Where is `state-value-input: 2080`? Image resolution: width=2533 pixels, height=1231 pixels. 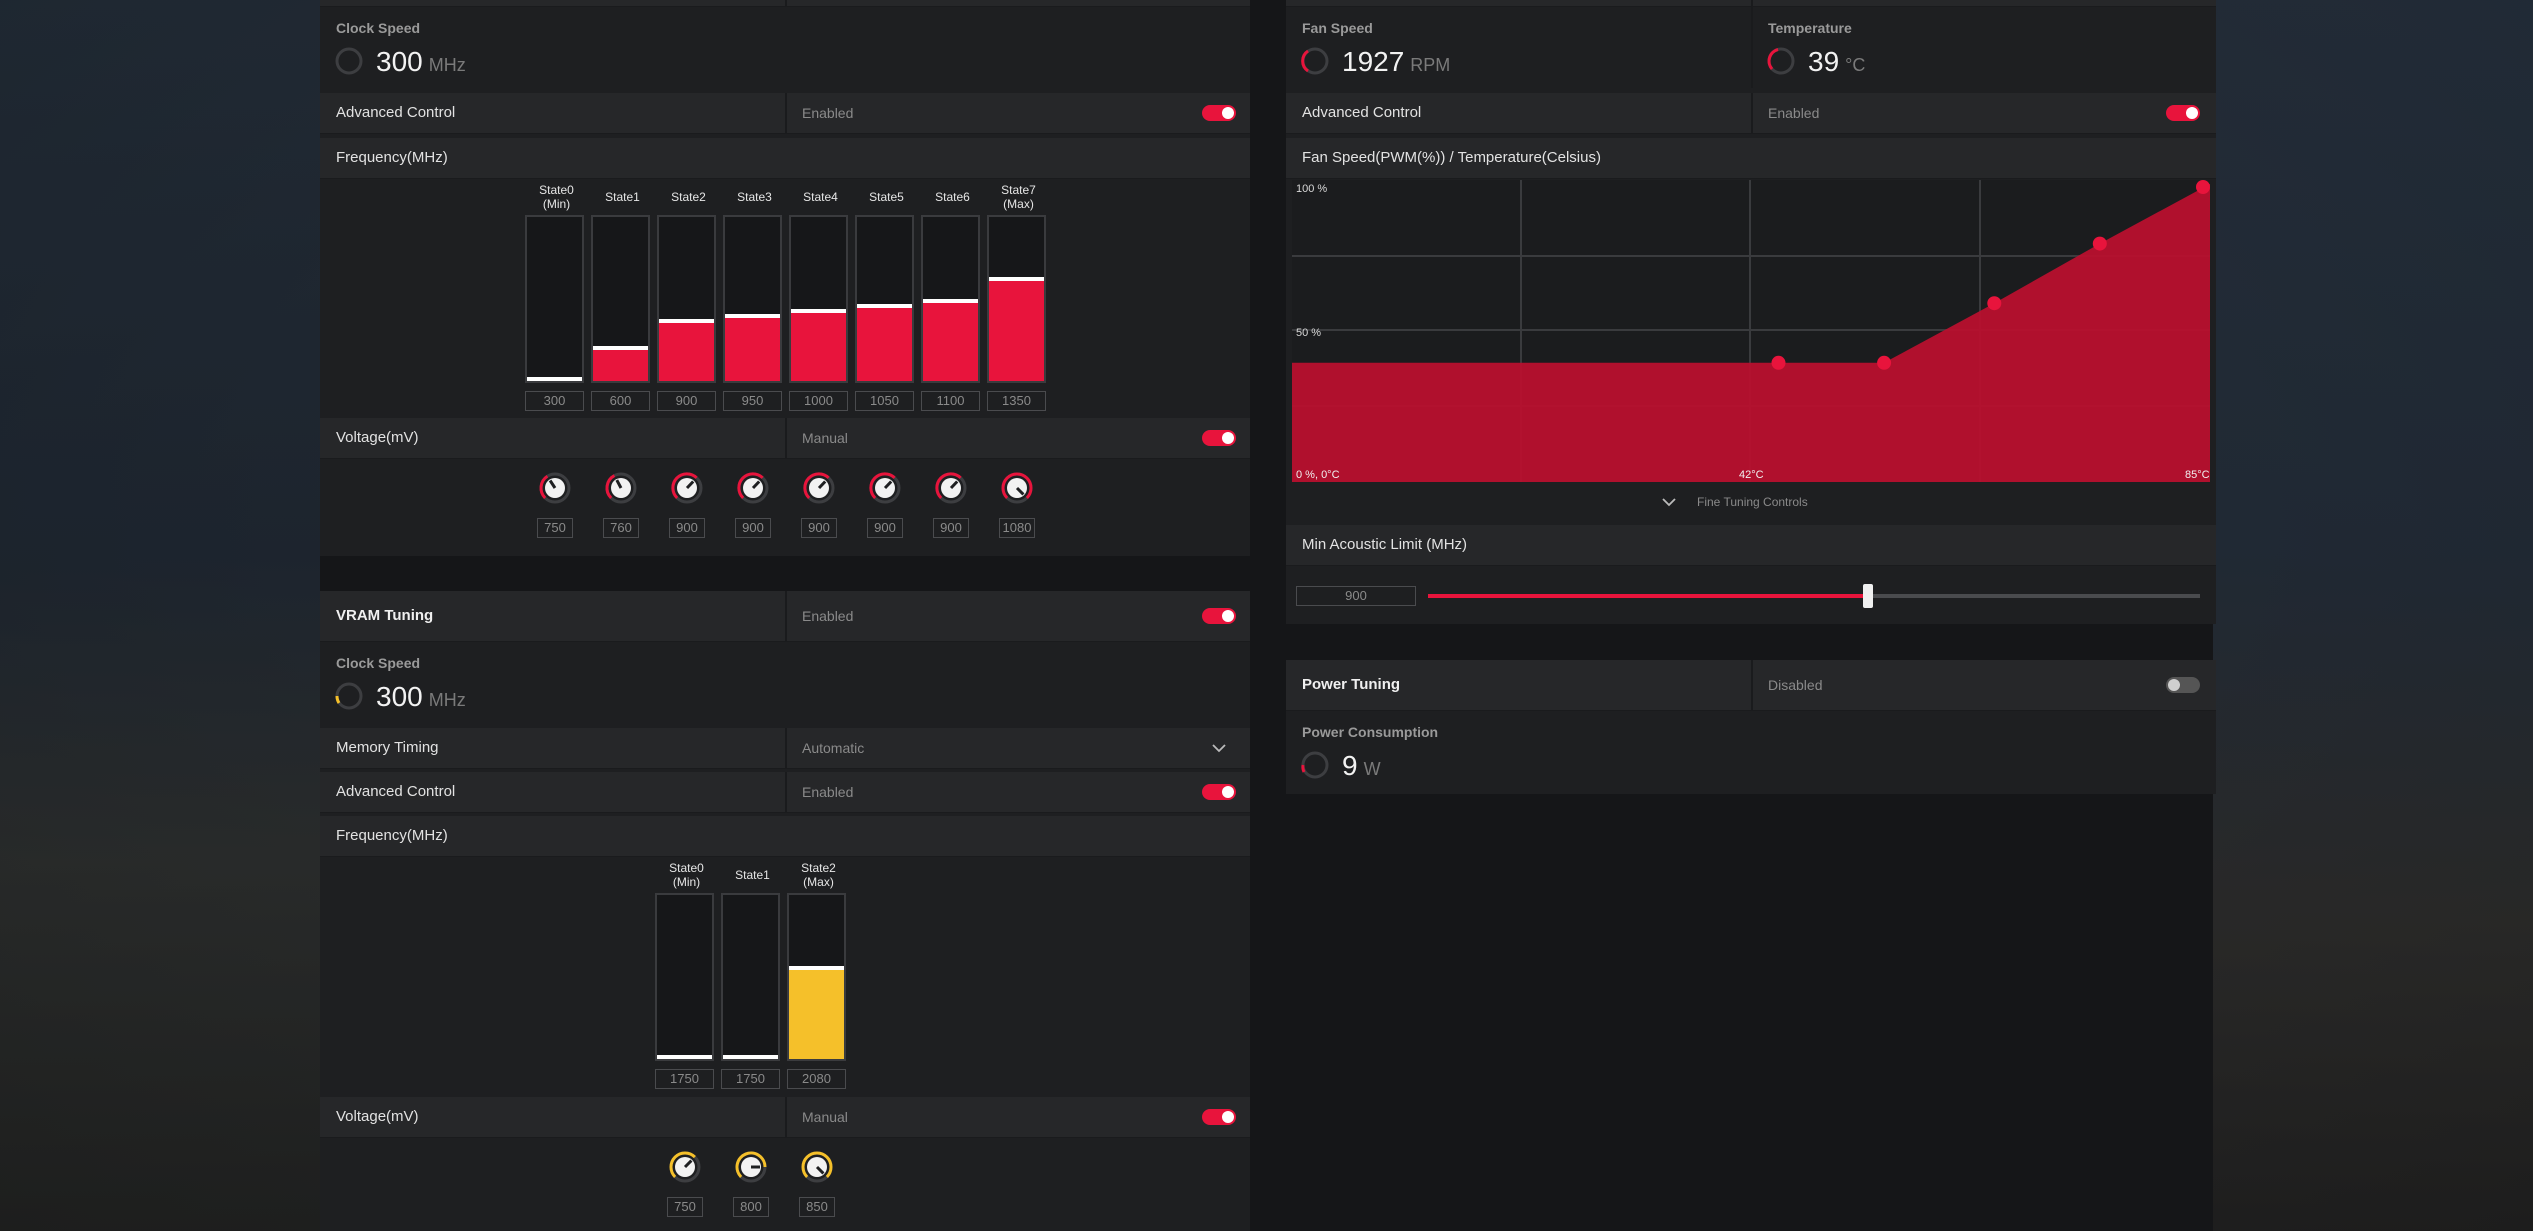 state-value-input: 2080 is located at coordinates (816, 1079).